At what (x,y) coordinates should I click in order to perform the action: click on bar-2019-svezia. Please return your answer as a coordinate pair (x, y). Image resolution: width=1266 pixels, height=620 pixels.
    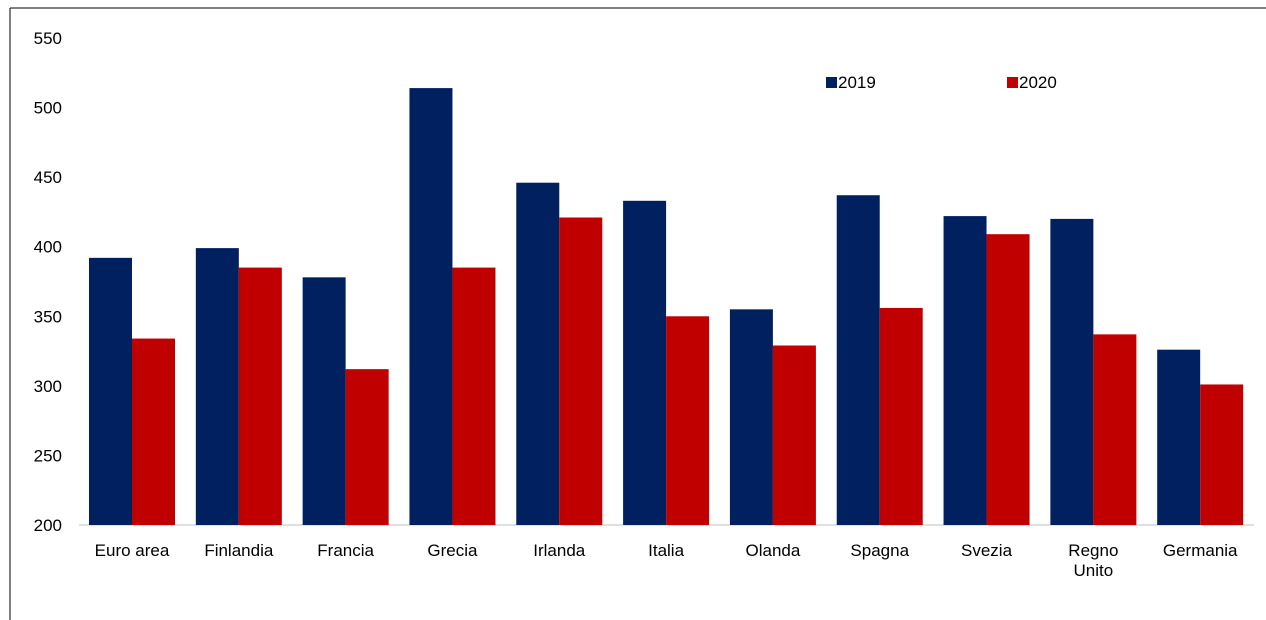
    Looking at the image, I should click on (965, 371).